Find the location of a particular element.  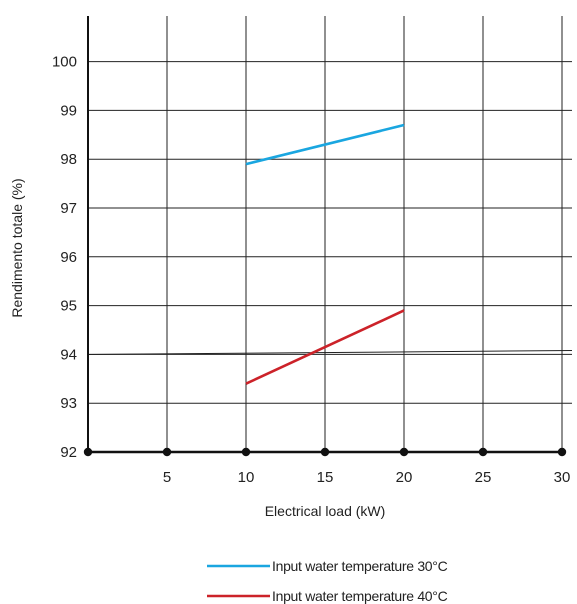

x-tick-label: 15 is located at coordinates (325, 477).